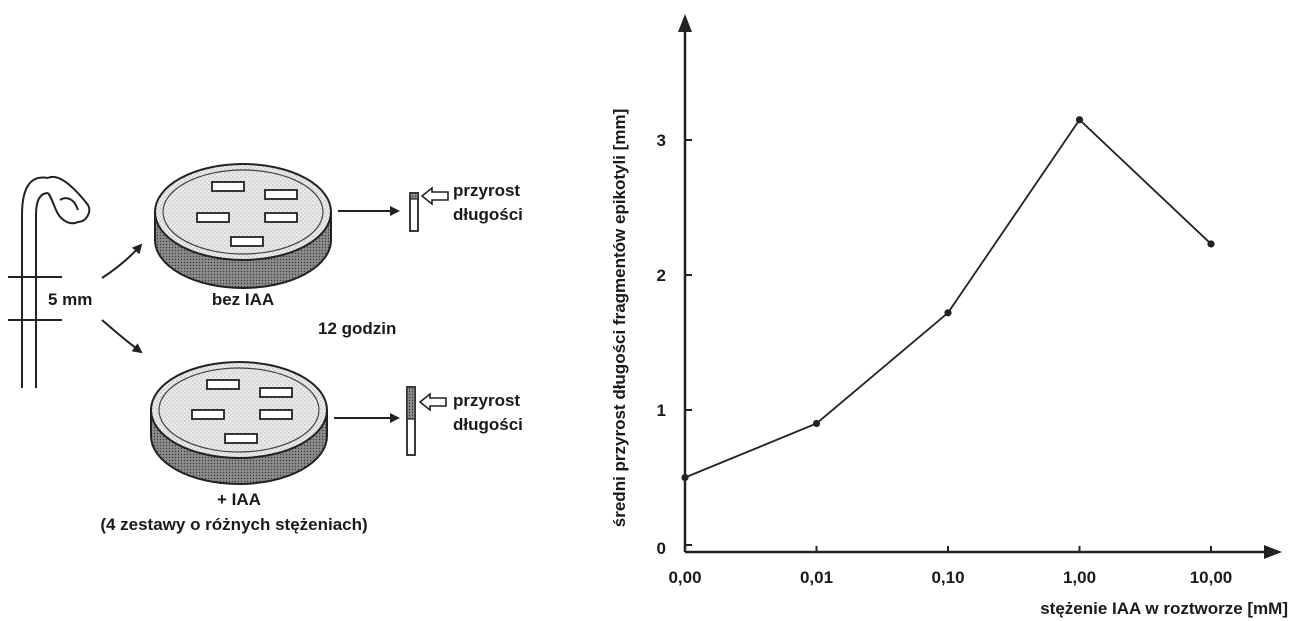 This screenshot has width=1290, height=621. What do you see at coordinates (661, 548) in the screenshot?
I see `y-tick-label: 0` at bounding box center [661, 548].